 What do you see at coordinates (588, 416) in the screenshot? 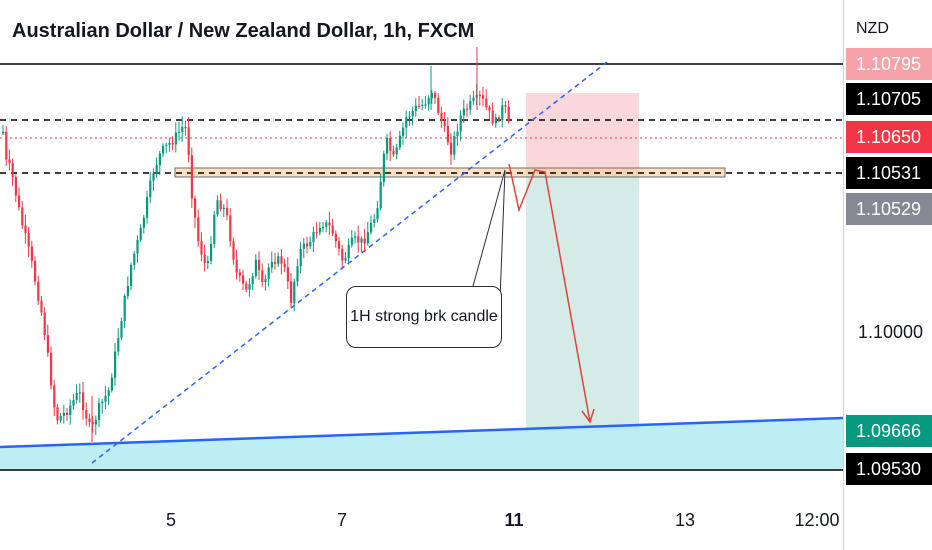
I see `projection-arrowhead` at bounding box center [588, 416].